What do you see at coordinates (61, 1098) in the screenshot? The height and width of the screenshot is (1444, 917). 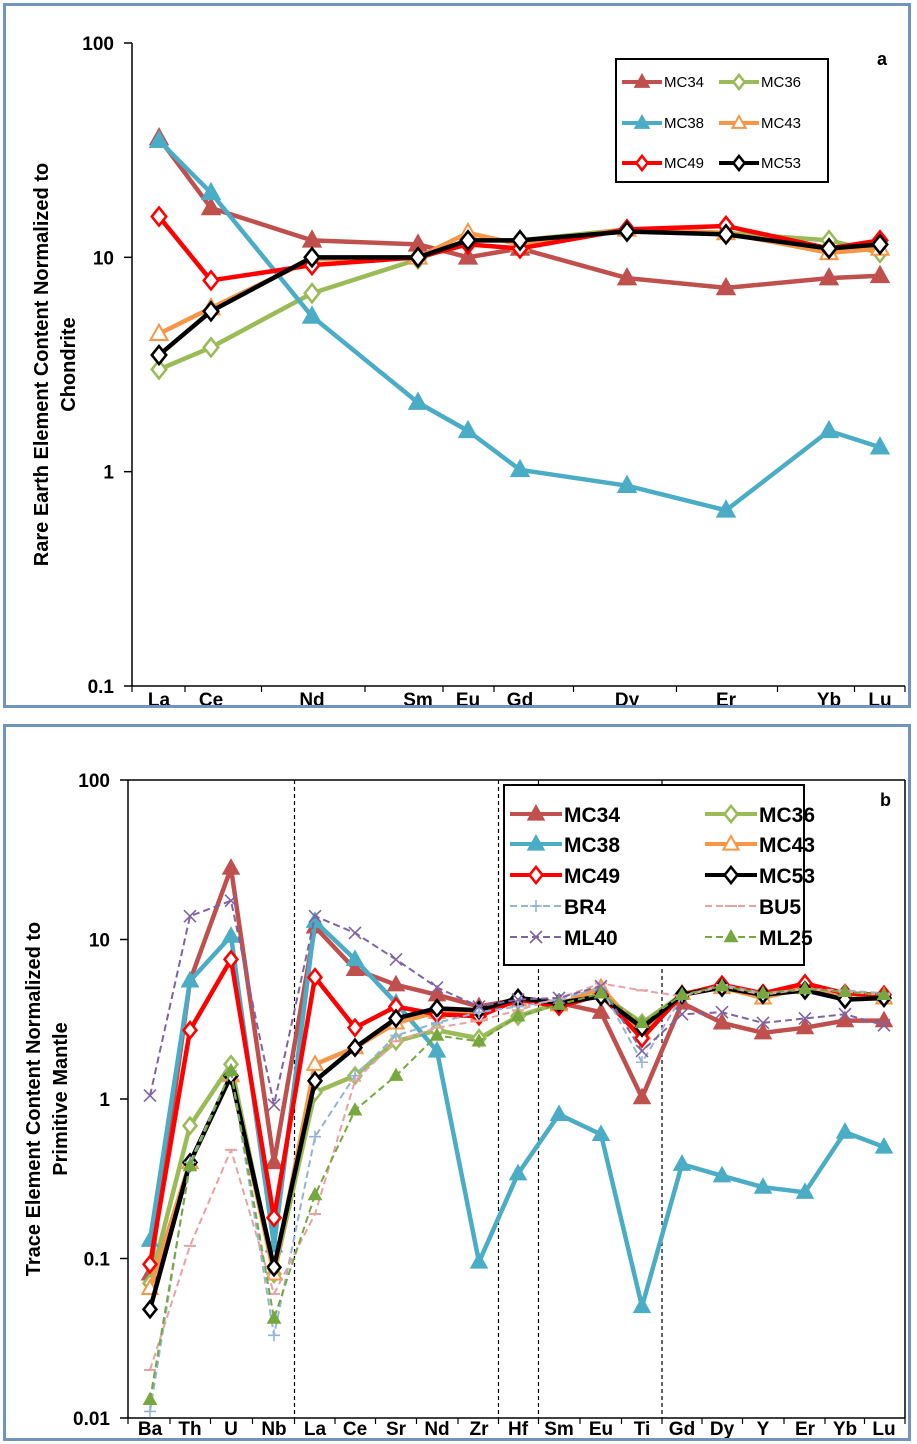 I see `y-axis-label-line: Primitive Mantle` at bounding box center [61, 1098].